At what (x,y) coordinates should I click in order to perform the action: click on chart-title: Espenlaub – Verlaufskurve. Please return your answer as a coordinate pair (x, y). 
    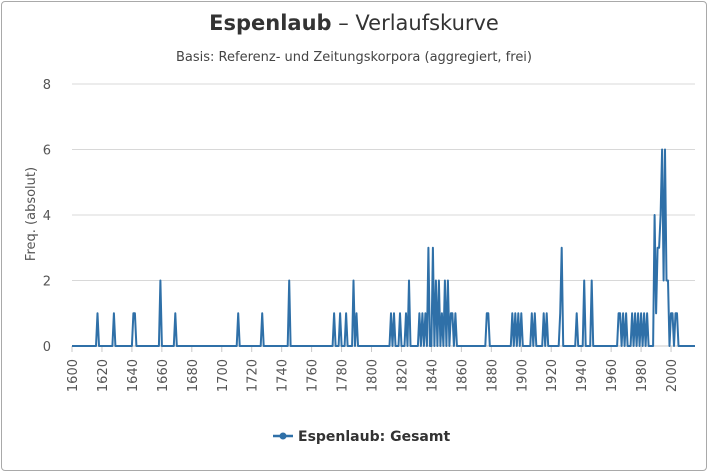
    Looking at the image, I should click on (354, 23).